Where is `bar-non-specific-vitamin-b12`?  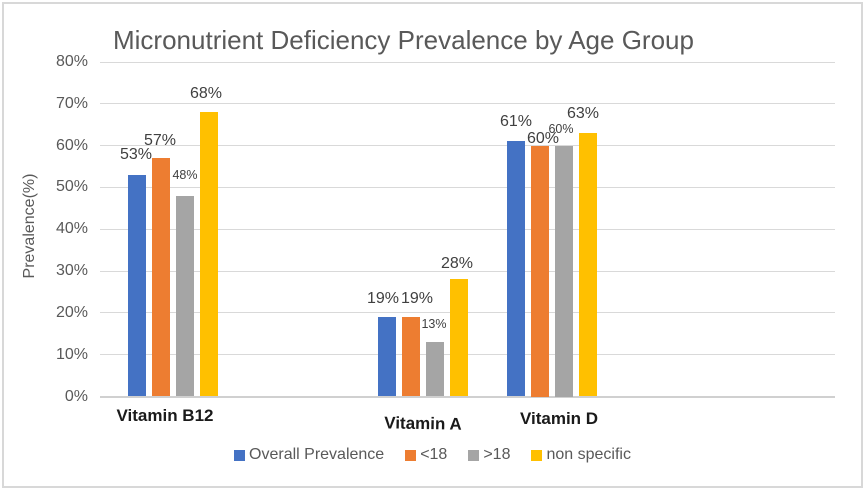 bar-non-specific-vitamin-b12 is located at coordinates (209, 254).